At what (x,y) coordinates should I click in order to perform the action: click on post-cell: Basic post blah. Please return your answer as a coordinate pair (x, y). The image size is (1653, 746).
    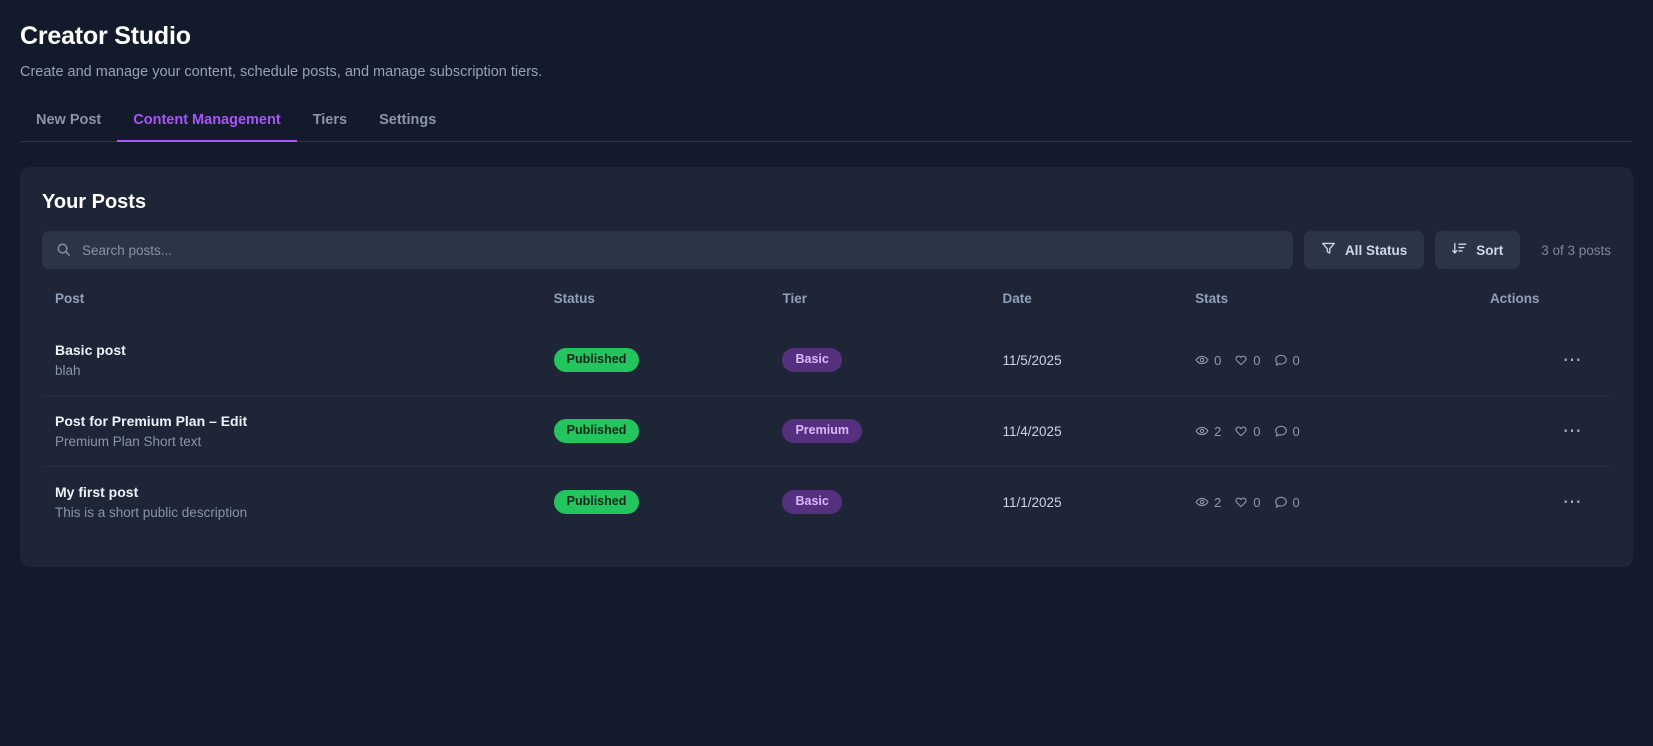
    Looking at the image, I should click on (298, 360).